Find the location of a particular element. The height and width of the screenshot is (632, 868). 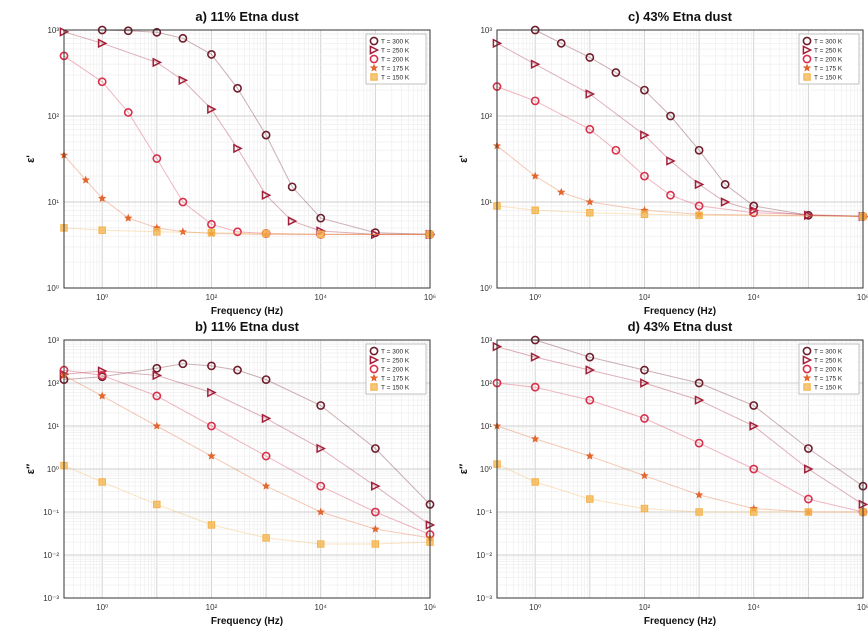

y-axis-label: ε″ is located at coordinates (31, 468).